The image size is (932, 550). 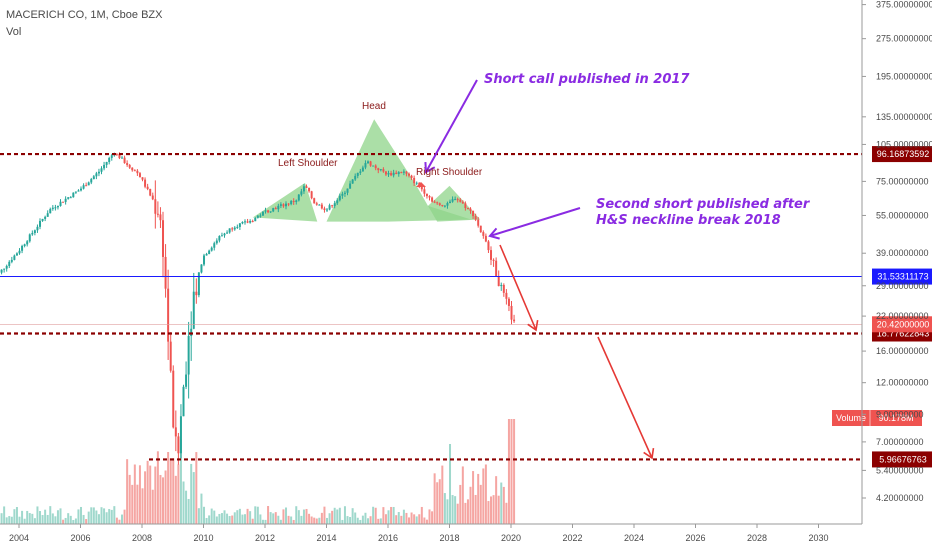 I want to click on left-shoulder-shape, so click(x=285, y=202).